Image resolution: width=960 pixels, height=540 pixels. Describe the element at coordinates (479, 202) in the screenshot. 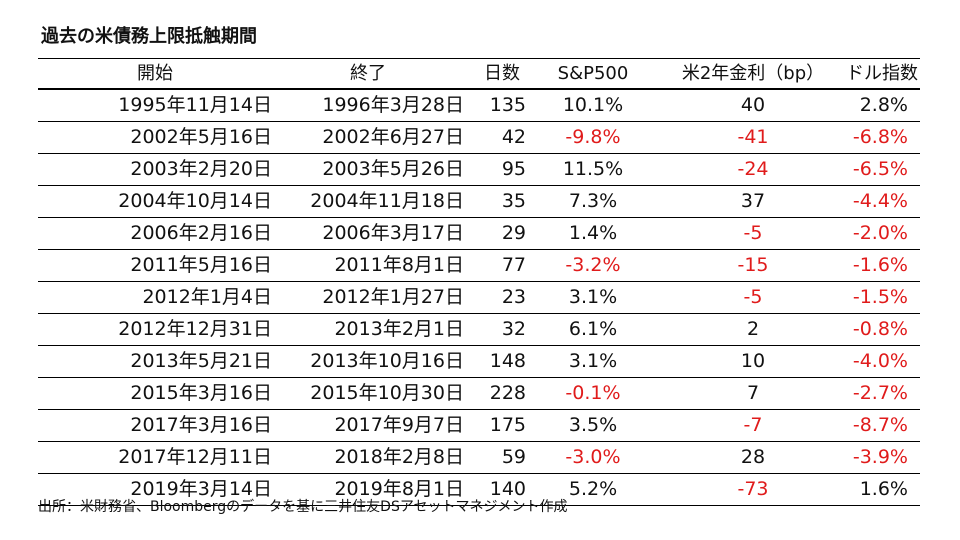

I see `table-row: 2004年10月14日 2004年11月18日 35 7.3% 37 -4.4%` at that location.